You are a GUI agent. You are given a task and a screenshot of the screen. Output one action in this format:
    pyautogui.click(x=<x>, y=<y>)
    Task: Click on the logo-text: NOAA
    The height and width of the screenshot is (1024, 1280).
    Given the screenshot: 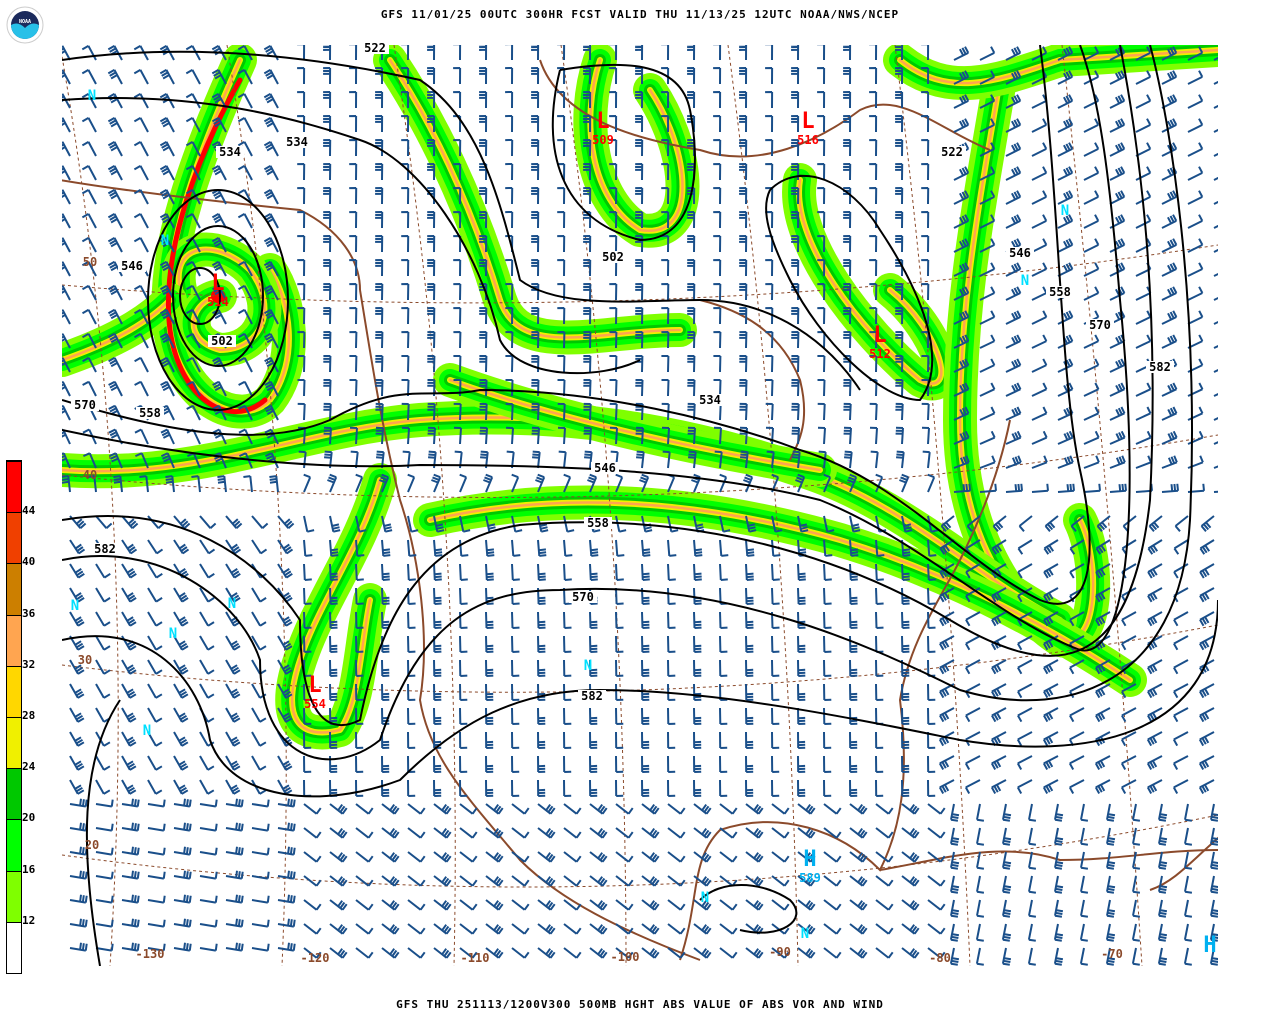 What is the action you would take?
    pyautogui.click(x=25, y=22)
    